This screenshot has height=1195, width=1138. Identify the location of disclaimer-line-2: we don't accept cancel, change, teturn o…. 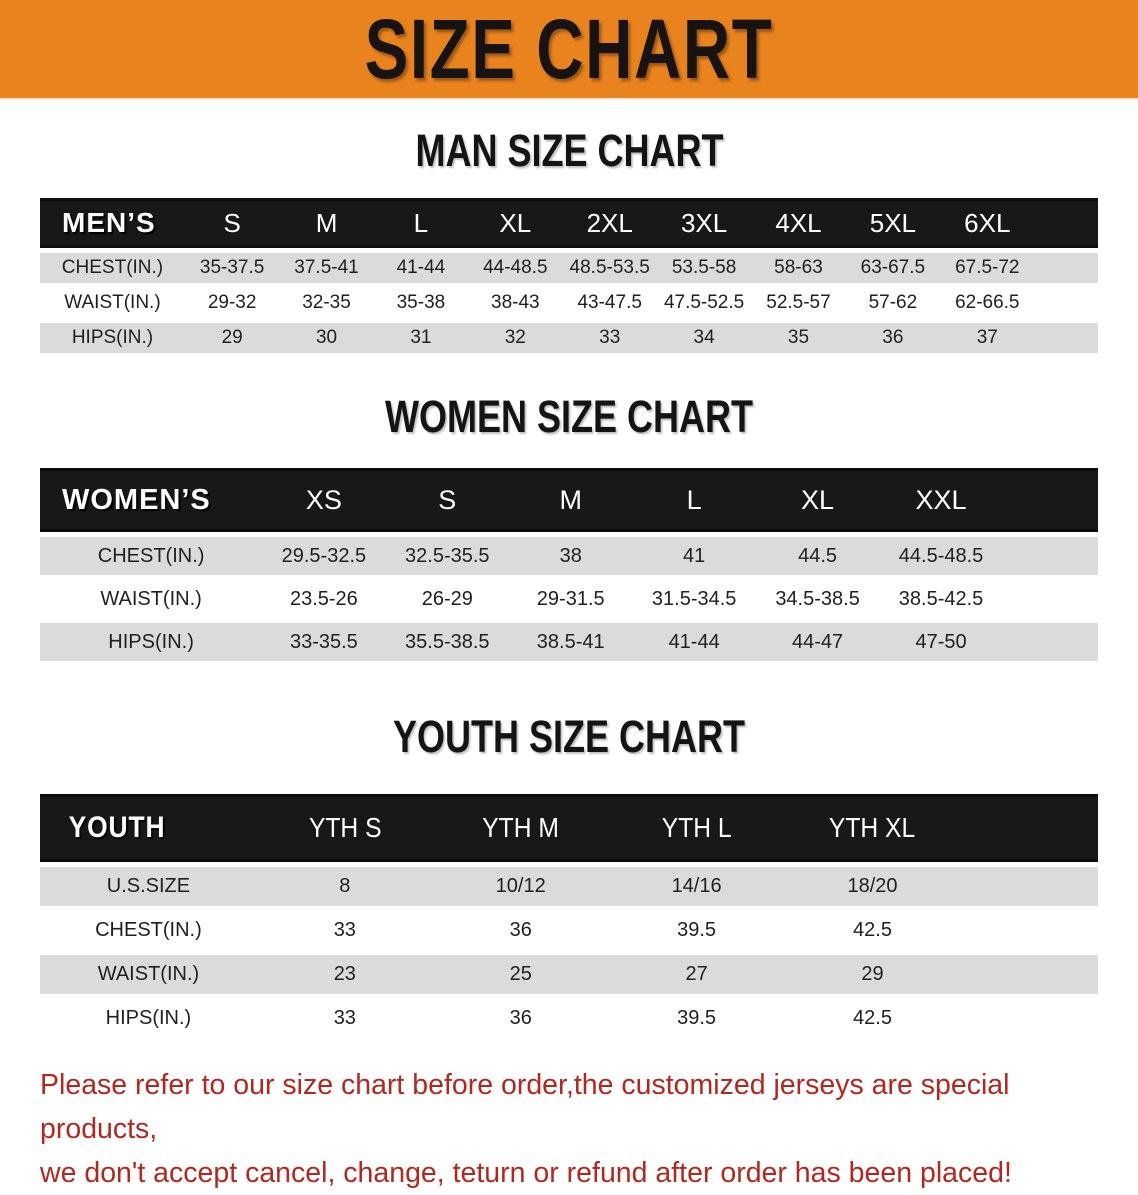
(526, 1173).